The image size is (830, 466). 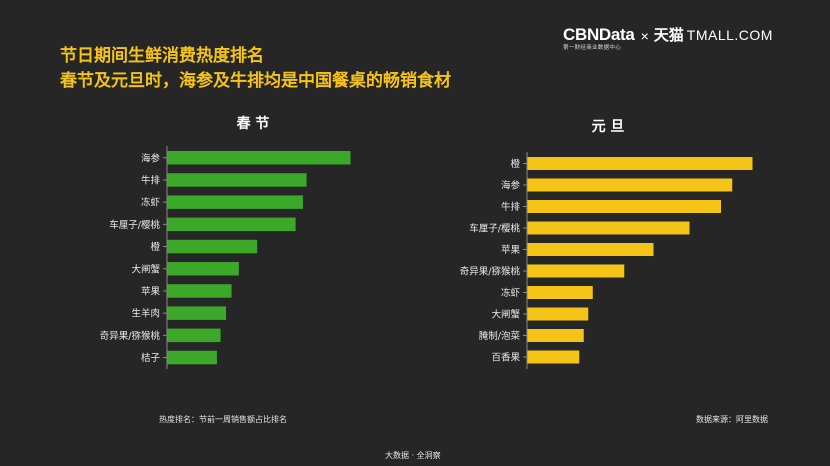 What do you see at coordinates (511, 250) in the screenshot?
I see `newyear-category-label: 苹果` at bounding box center [511, 250].